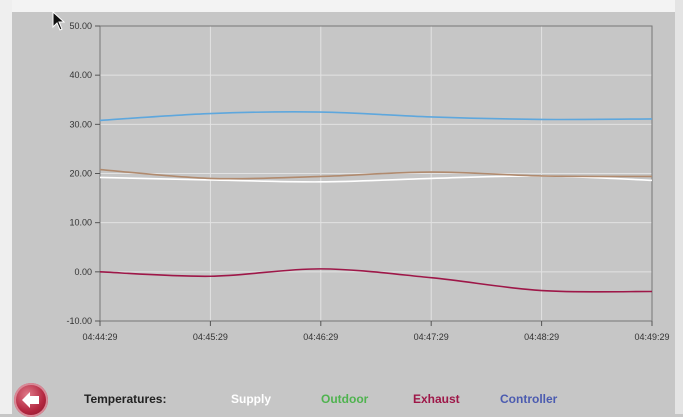 The image size is (683, 417). What do you see at coordinates (210, 337) in the screenshot?
I see `x-tick-label: 04:45:29` at bounding box center [210, 337].